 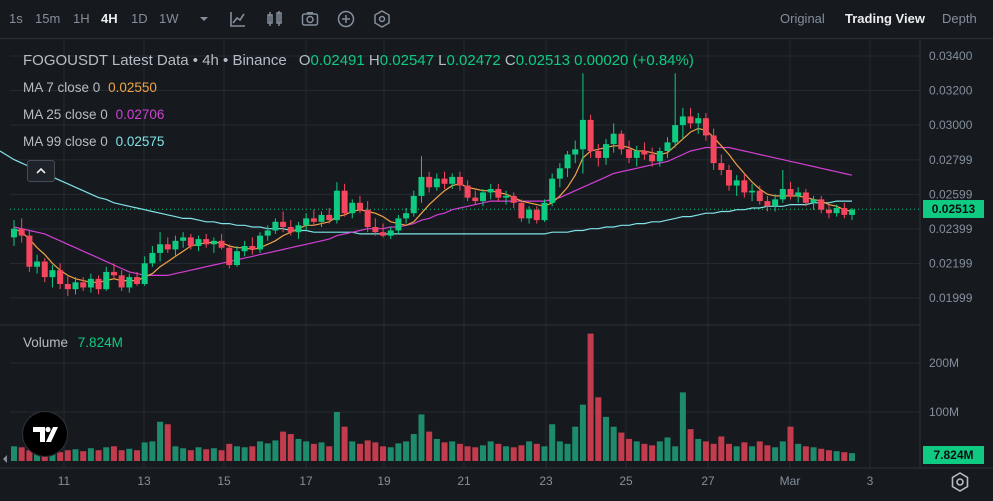 What do you see at coordinates (204, 19) in the screenshot?
I see `chevron-down-icon` at bounding box center [204, 19].